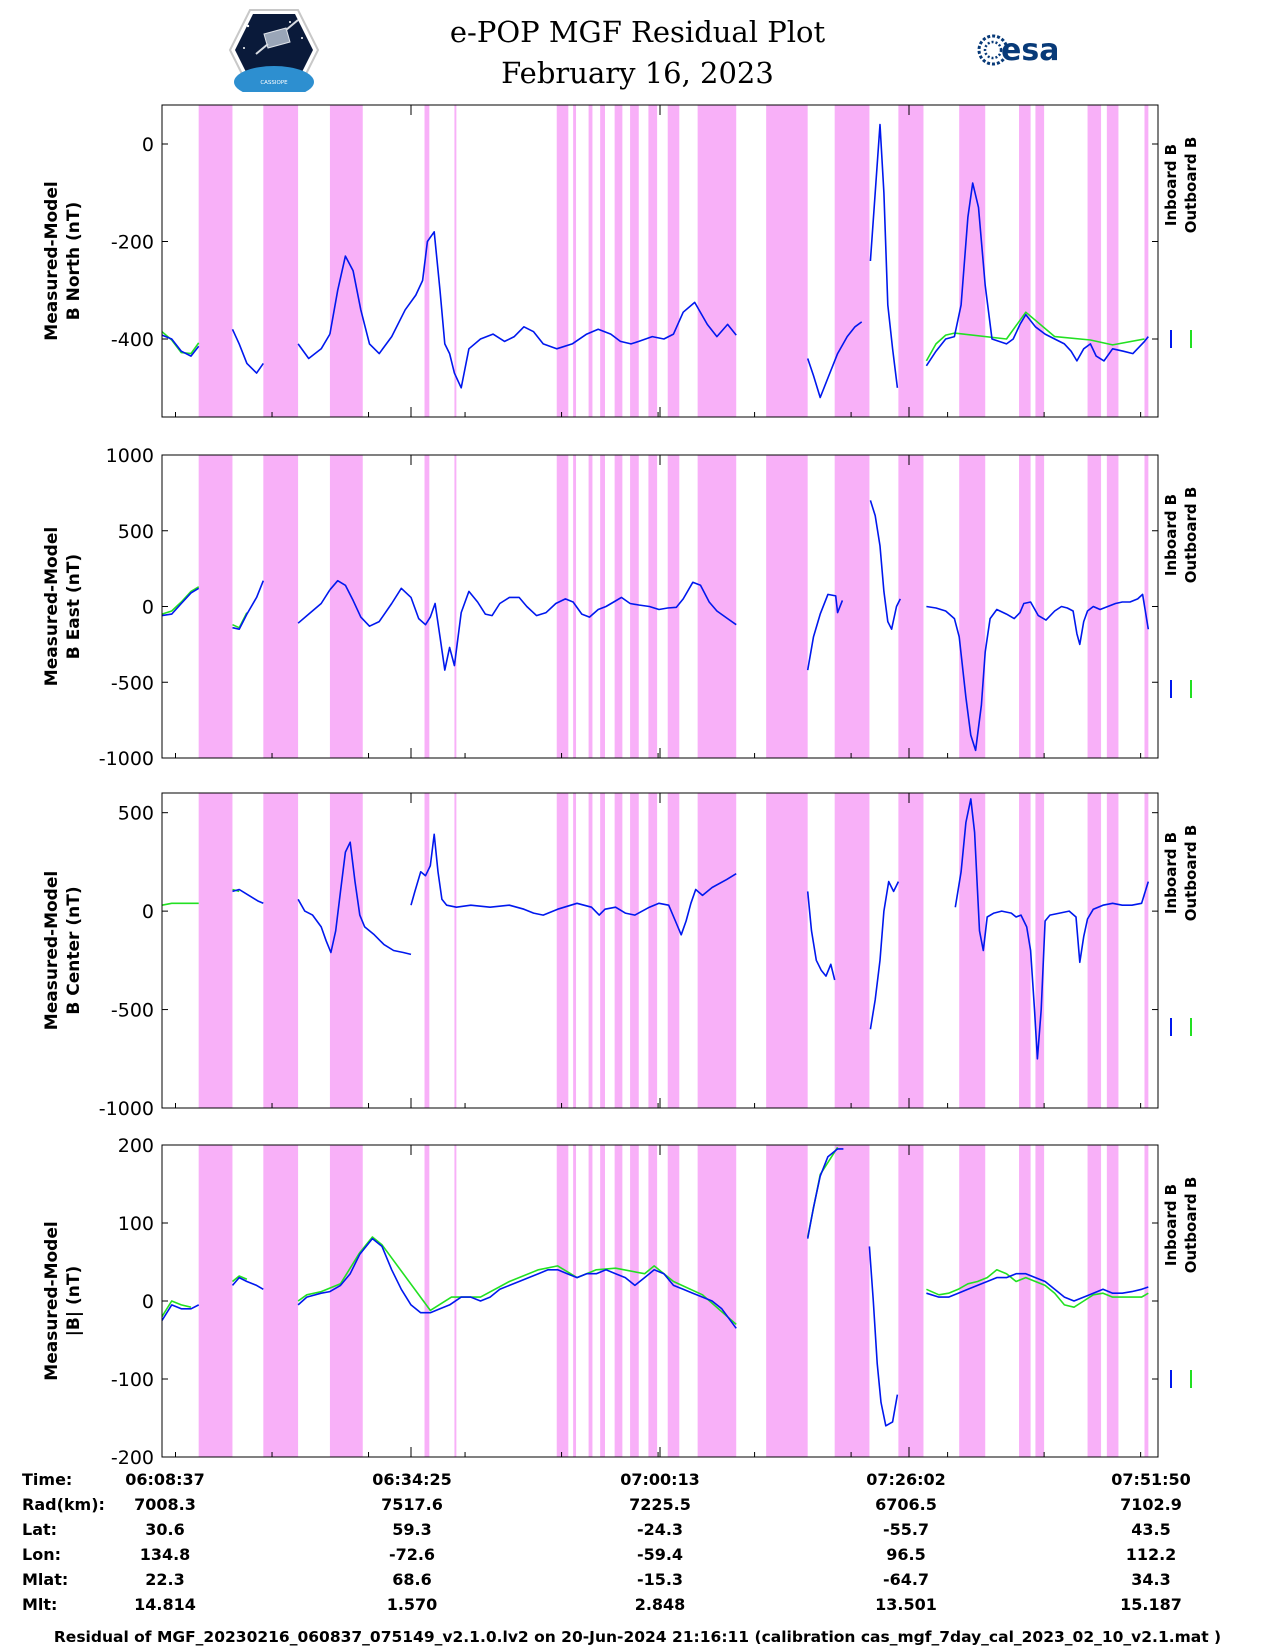  What do you see at coordinates (412, 1604) in the screenshot?
I see `table-cell: 1.570` at bounding box center [412, 1604].